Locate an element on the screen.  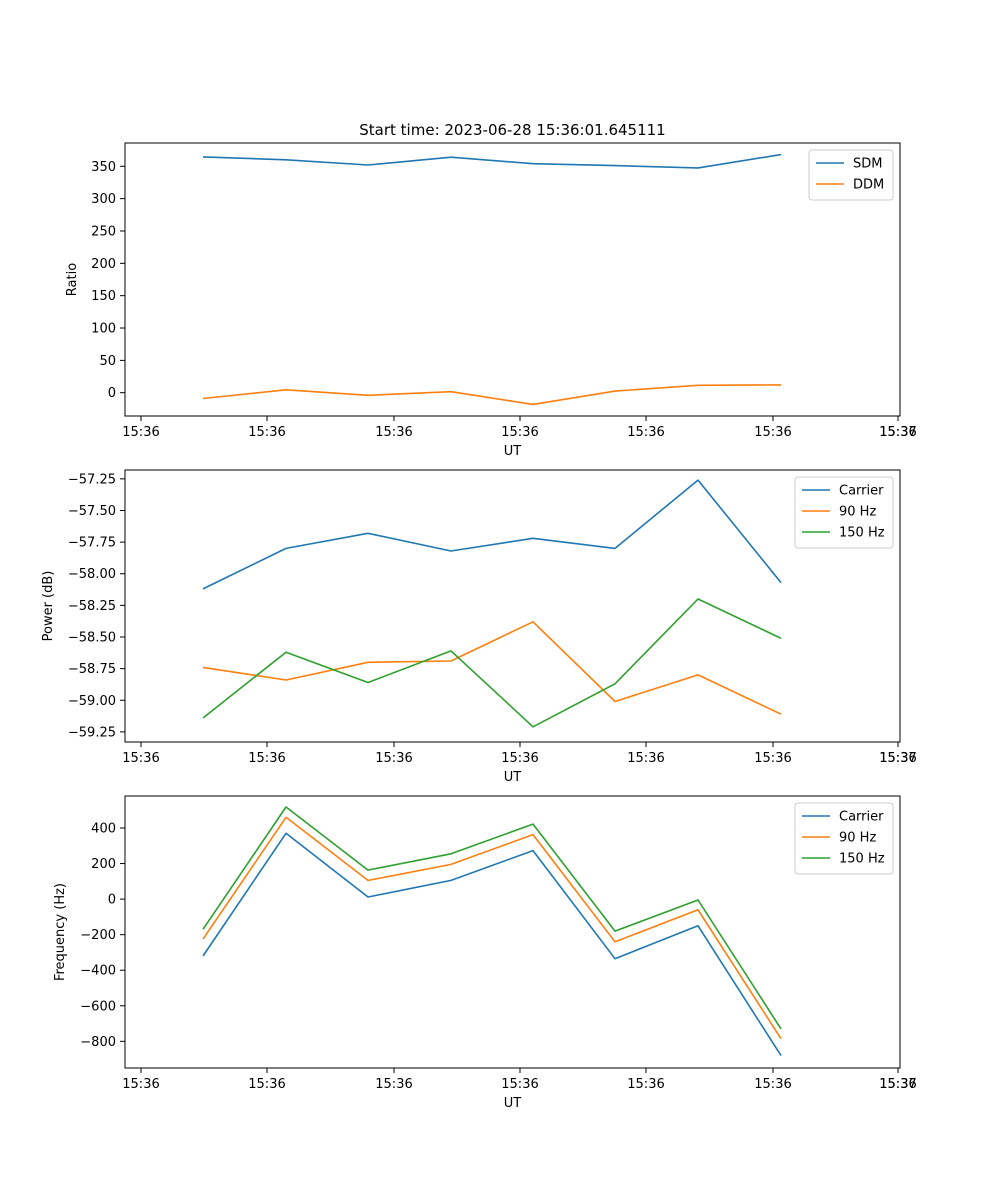
y-tick-label: −59.25 is located at coordinates (92, 732).